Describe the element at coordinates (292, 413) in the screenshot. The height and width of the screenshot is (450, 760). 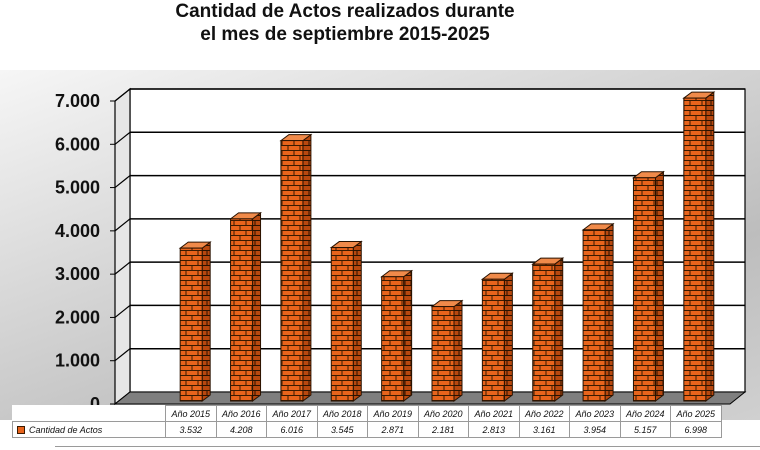
I see `data-table-category-cell: Año 2017` at that location.